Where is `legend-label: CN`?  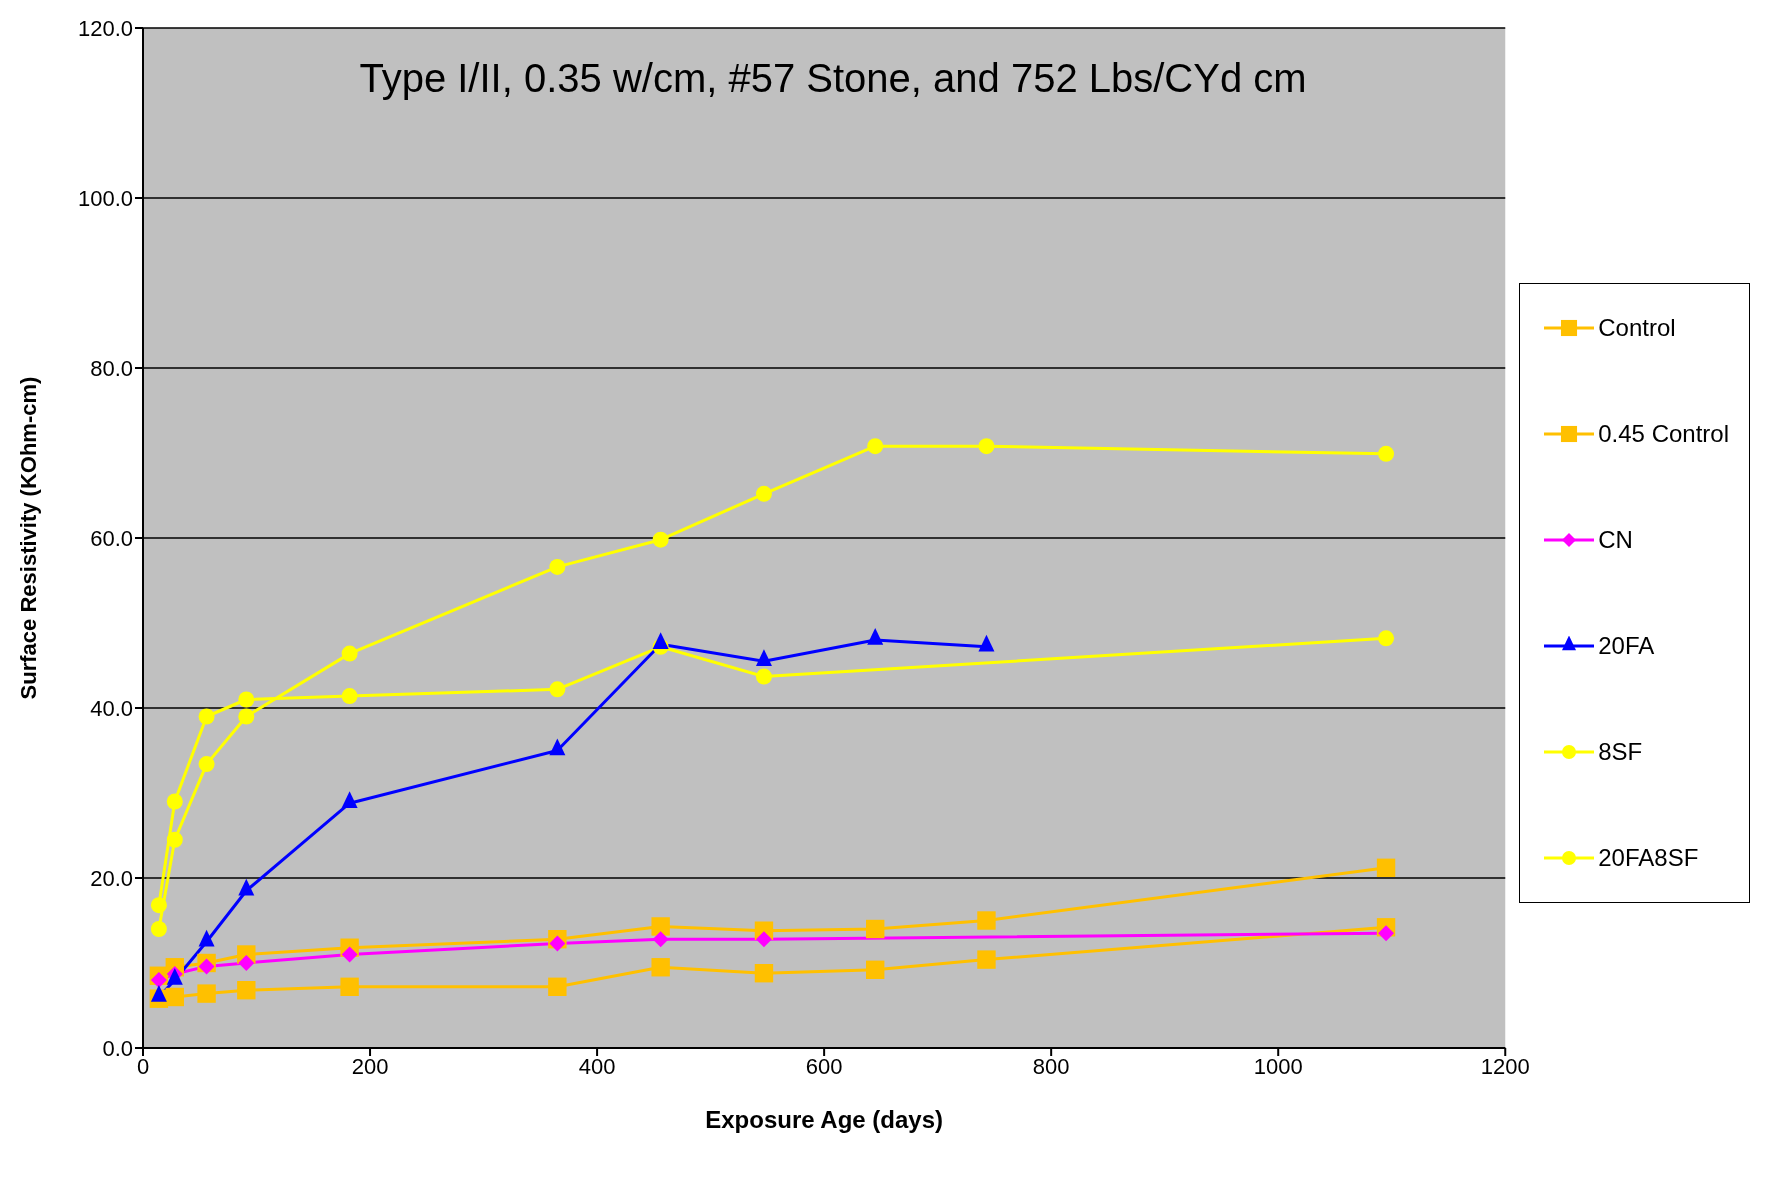 legend-label: CN is located at coordinates (1615, 540).